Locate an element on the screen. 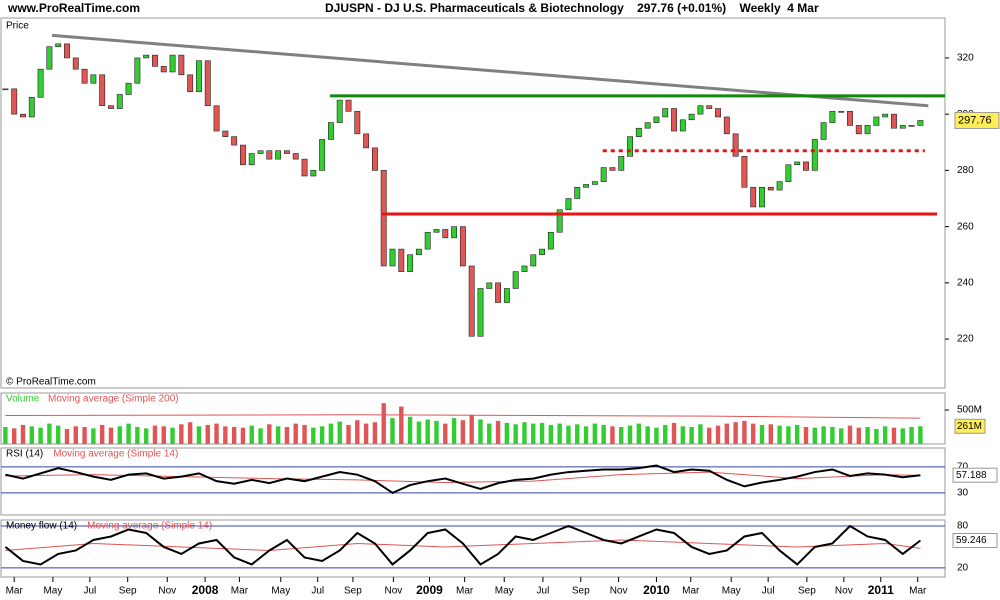 The image size is (1000, 600). trend-line is located at coordinates (490, 70).